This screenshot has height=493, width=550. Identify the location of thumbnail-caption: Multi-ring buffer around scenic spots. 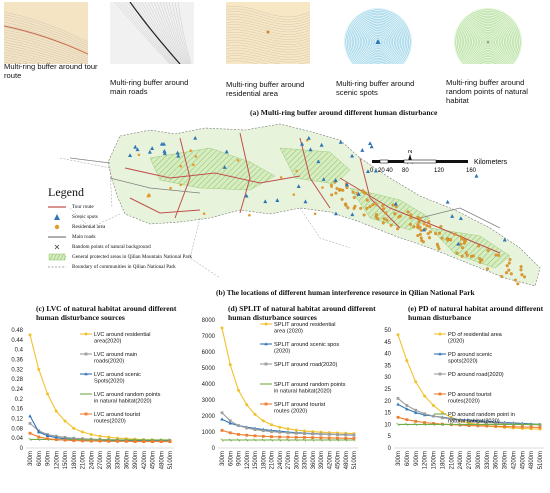
(375, 88).